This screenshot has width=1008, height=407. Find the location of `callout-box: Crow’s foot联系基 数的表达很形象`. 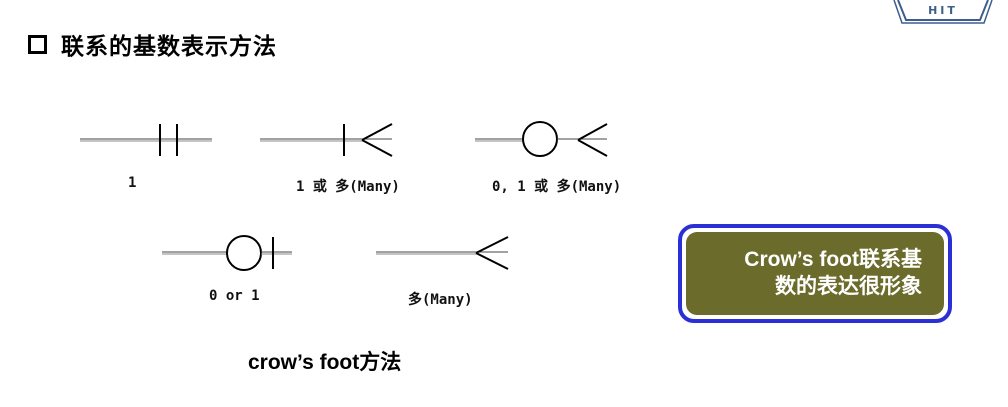

callout-box: Crow’s foot联系基 数的表达很形象 is located at coordinates (815, 273).